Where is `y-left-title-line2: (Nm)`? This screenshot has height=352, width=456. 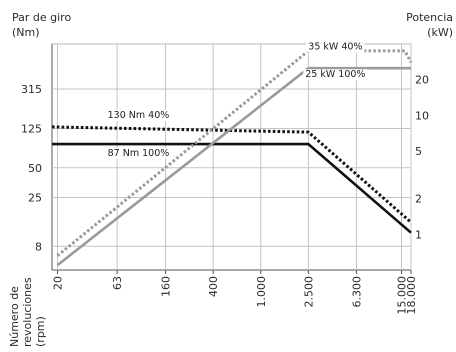
y-left-title-line2: (Nm) is located at coordinates (26, 32).